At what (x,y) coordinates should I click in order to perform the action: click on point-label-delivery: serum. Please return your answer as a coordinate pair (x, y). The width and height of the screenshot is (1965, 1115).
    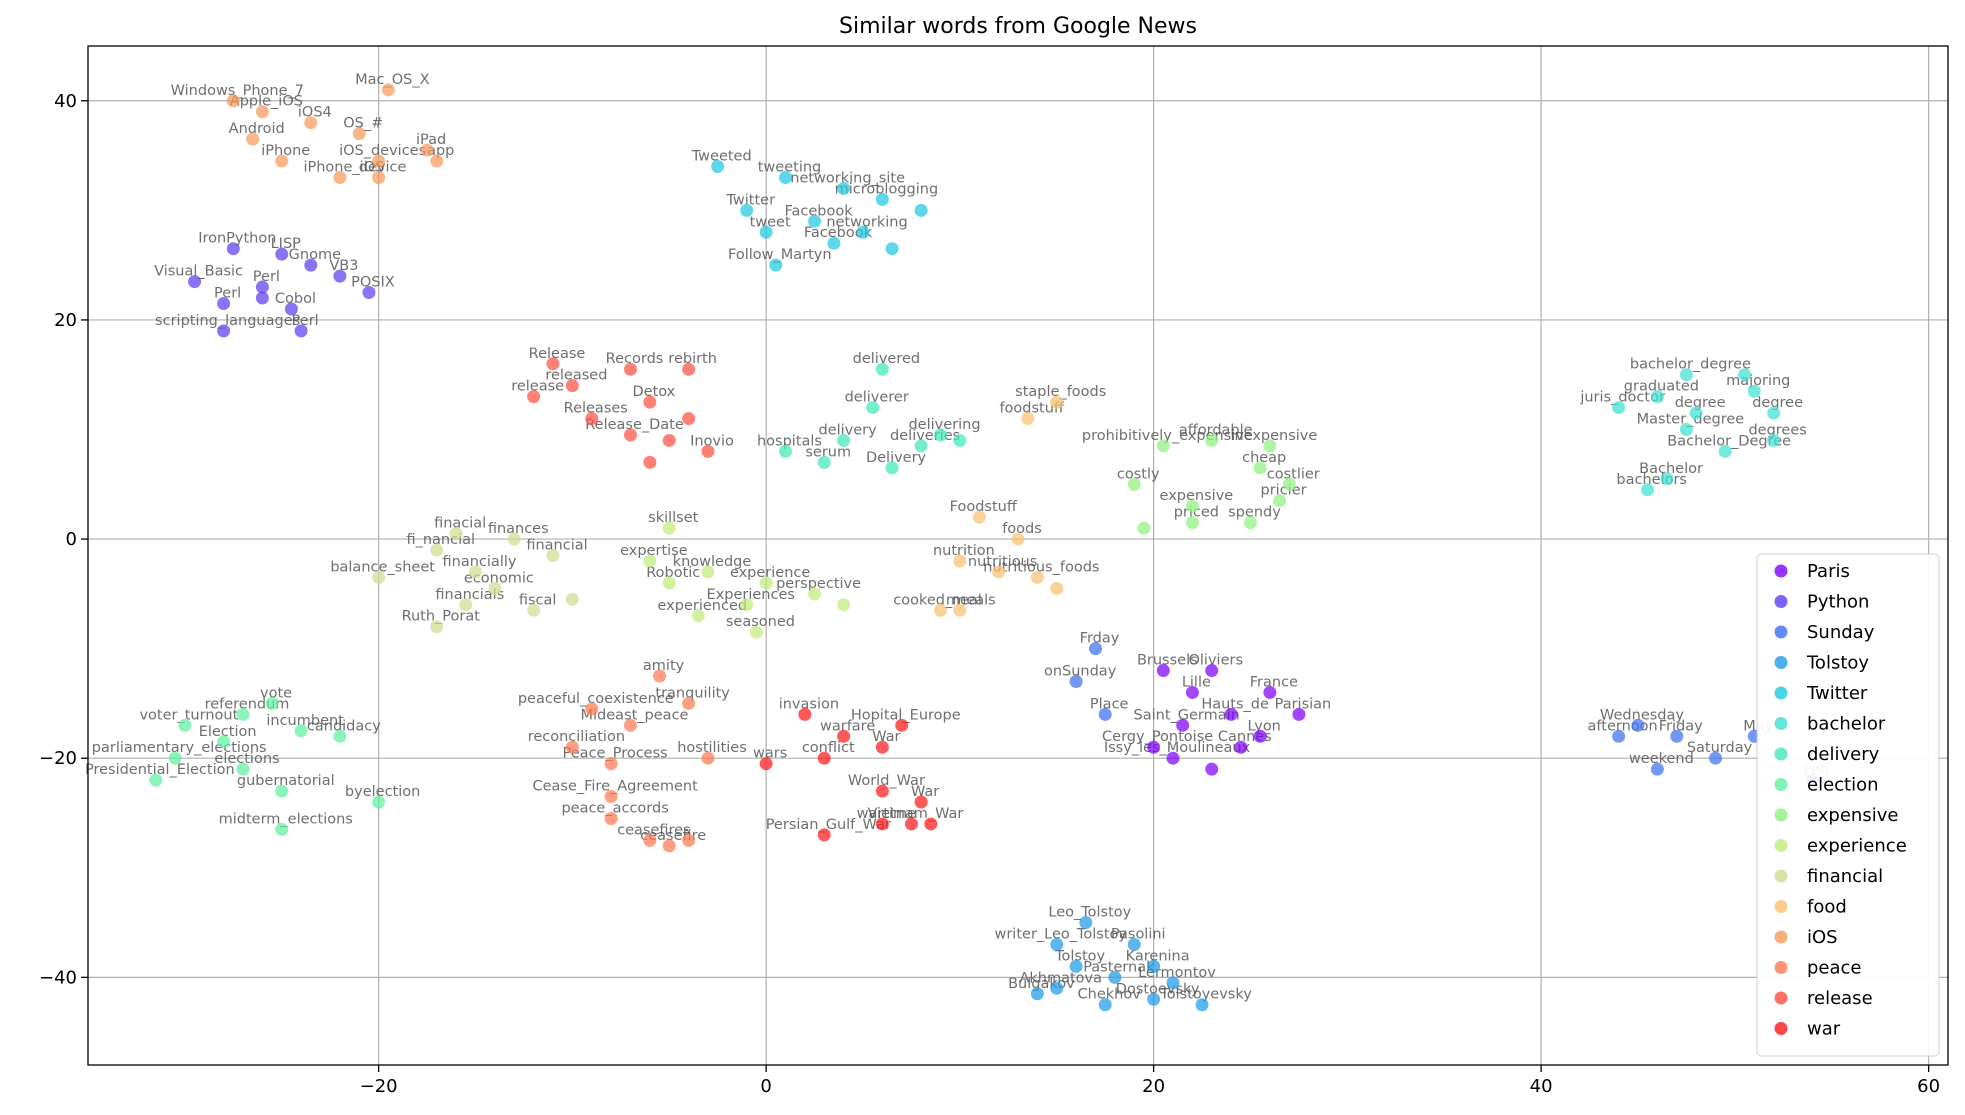
    Looking at the image, I should click on (828, 452).